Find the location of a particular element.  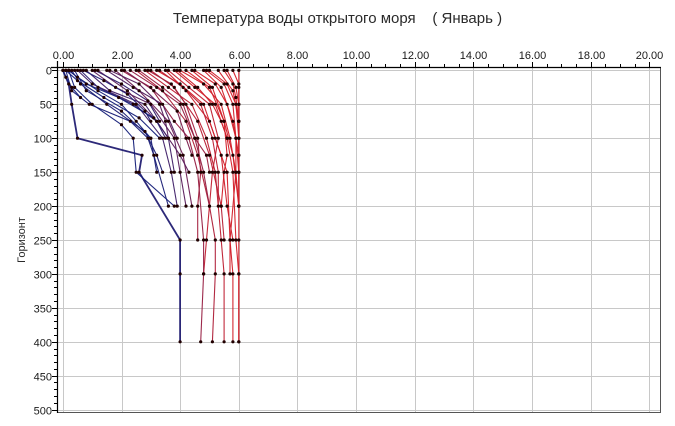

y-tick-label: 200 is located at coordinates (43, 208).